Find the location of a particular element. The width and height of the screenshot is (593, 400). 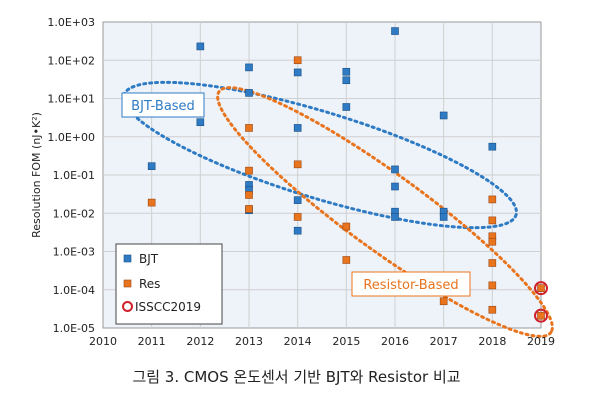

x-tick-label: 2011 is located at coordinates (152, 341).